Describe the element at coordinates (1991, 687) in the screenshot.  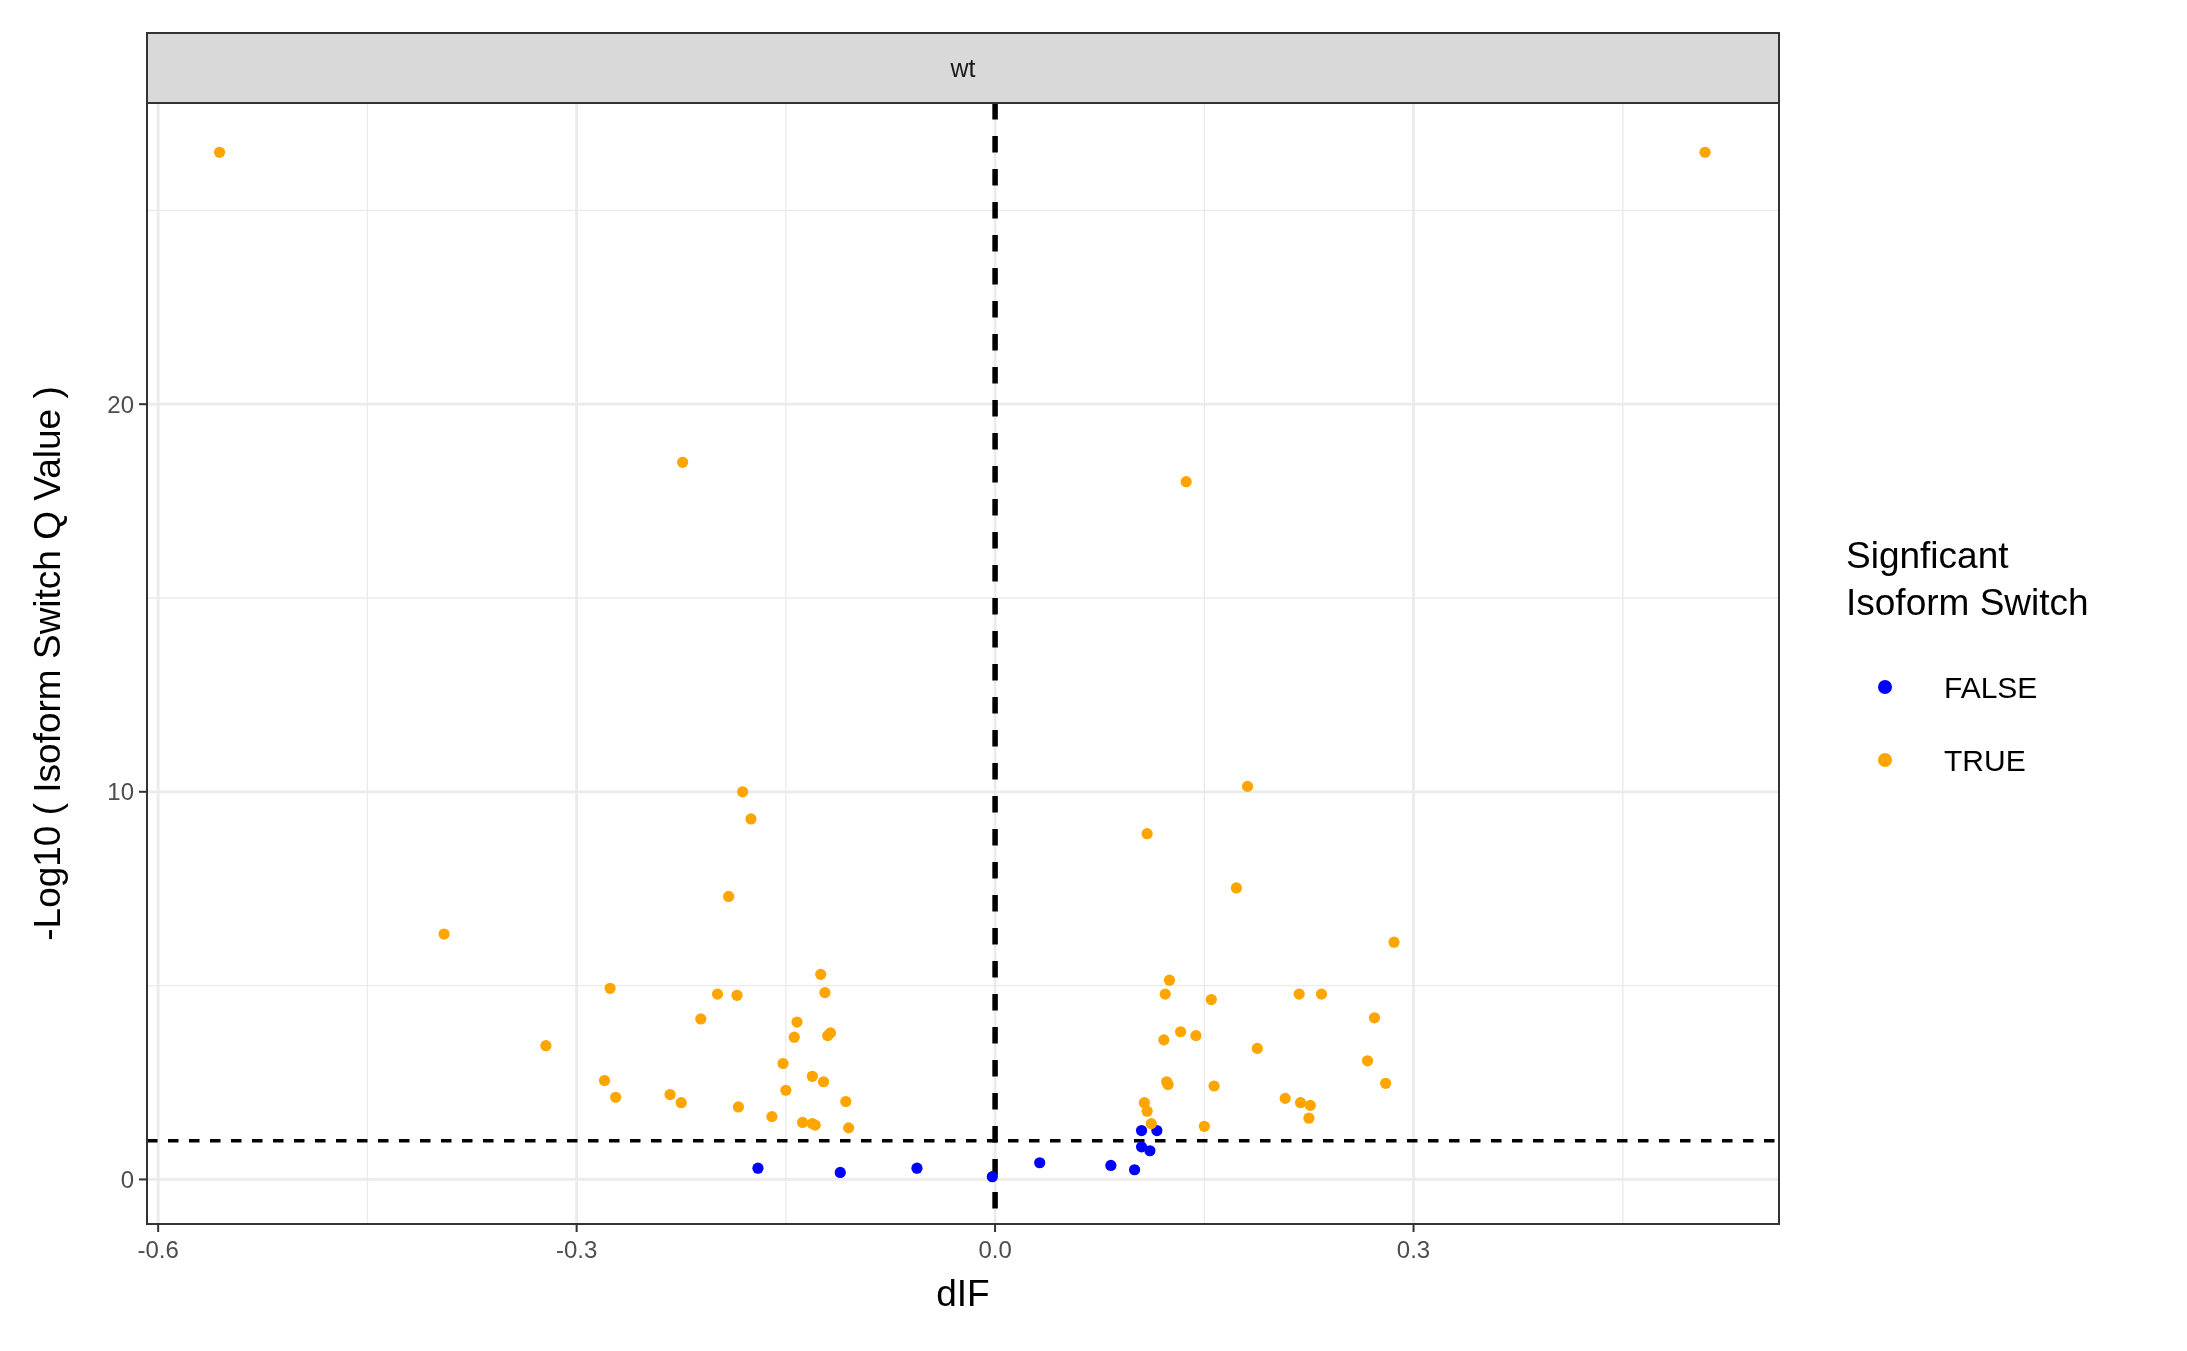
I see `legend-label: FALSE` at that location.